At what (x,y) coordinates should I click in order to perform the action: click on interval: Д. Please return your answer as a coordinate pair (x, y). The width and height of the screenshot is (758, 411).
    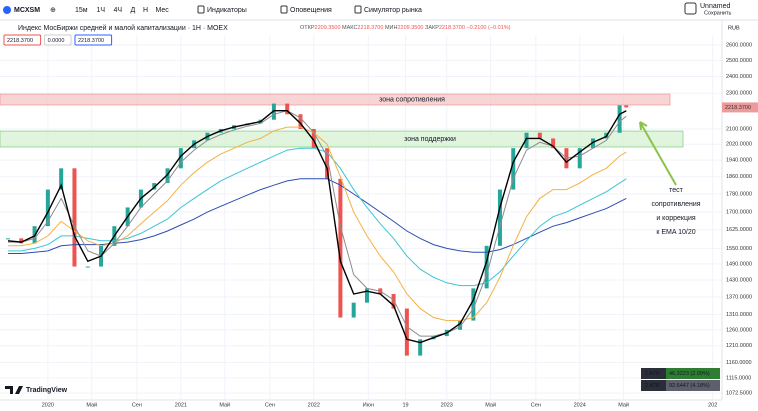
    Looking at the image, I should click on (133, 10).